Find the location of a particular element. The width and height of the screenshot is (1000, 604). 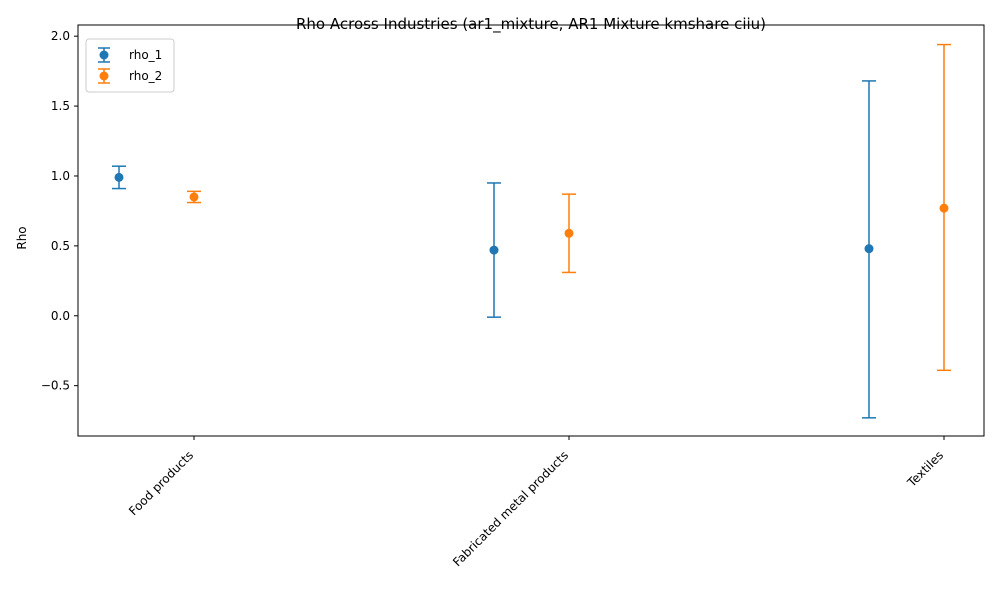

y-axis-label: Rho is located at coordinates (22, 237).